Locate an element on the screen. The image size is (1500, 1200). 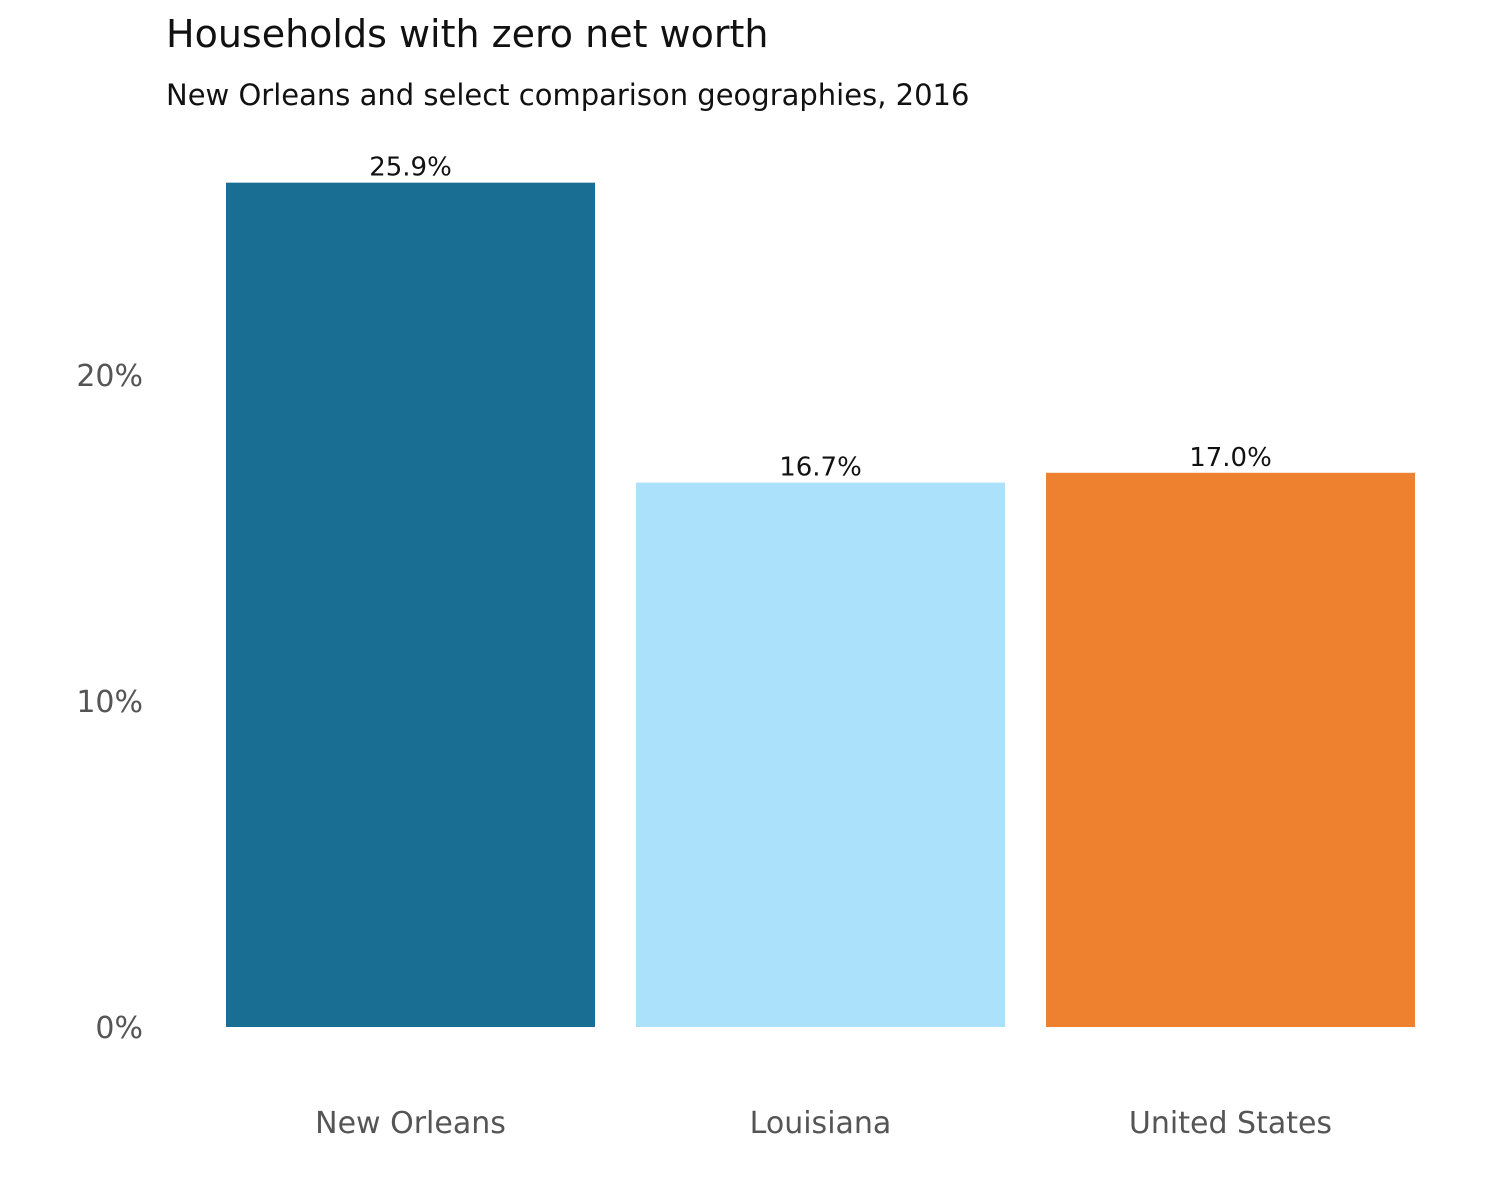
chart-title: Households with zero net worth is located at coordinates (467, 34).